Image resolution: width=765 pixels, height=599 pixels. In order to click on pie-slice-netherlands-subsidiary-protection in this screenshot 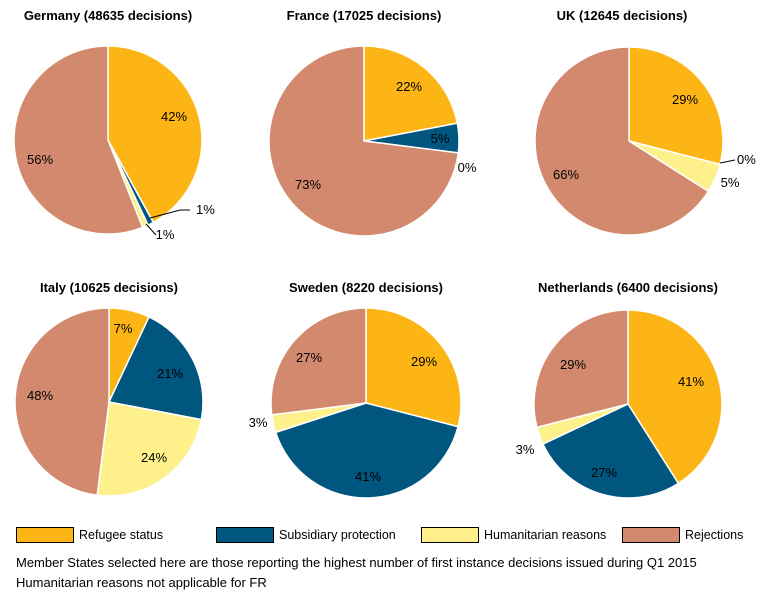, I will do `click(610, 451)`.